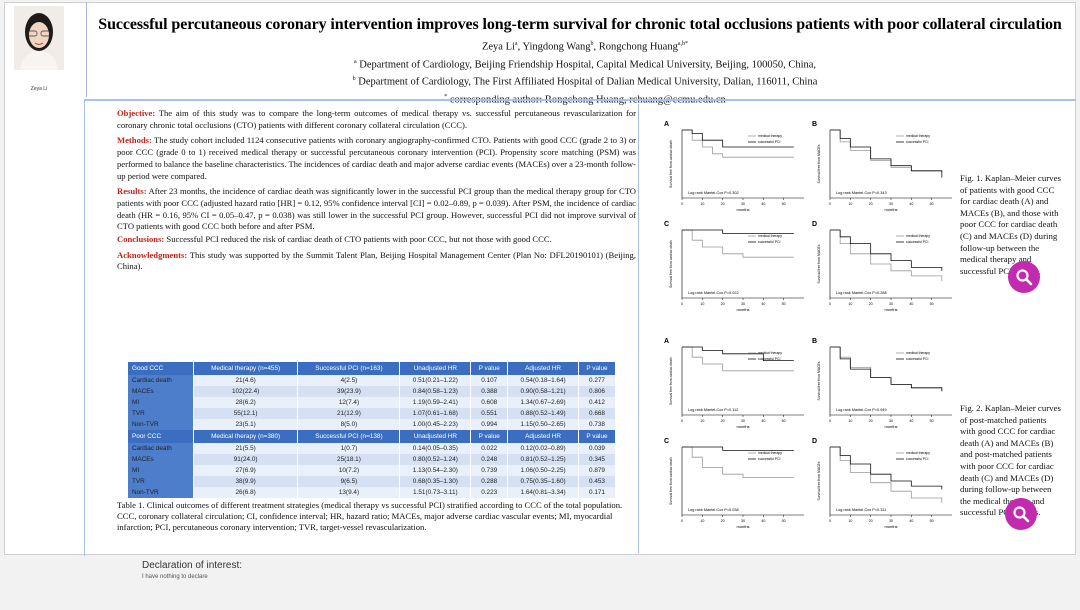 The width and height of the screenshot is (1080, 610). What do you see at coordinates (246, 436) in the screenshot?
I see `table-cell: Medical therapy (n=380)` at bounding box center [246, 436].